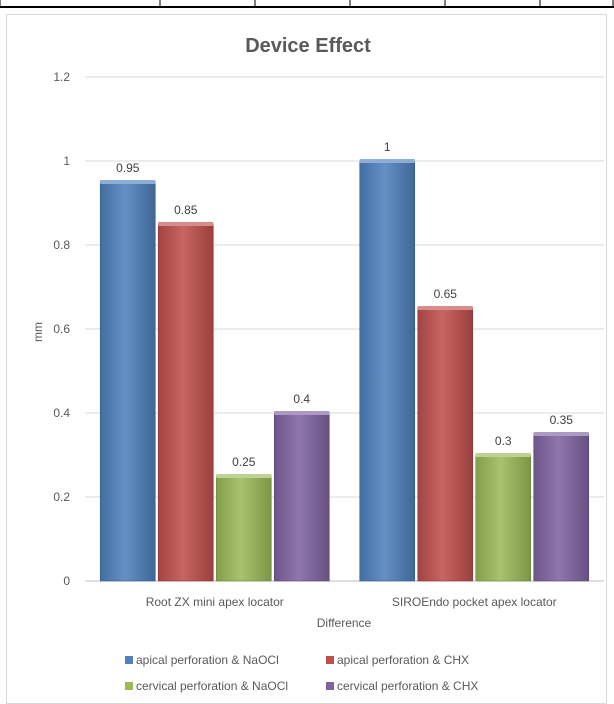 This screenshot has height=704, width=614. I want to click on data-label: 0.3, so click(503, 441).